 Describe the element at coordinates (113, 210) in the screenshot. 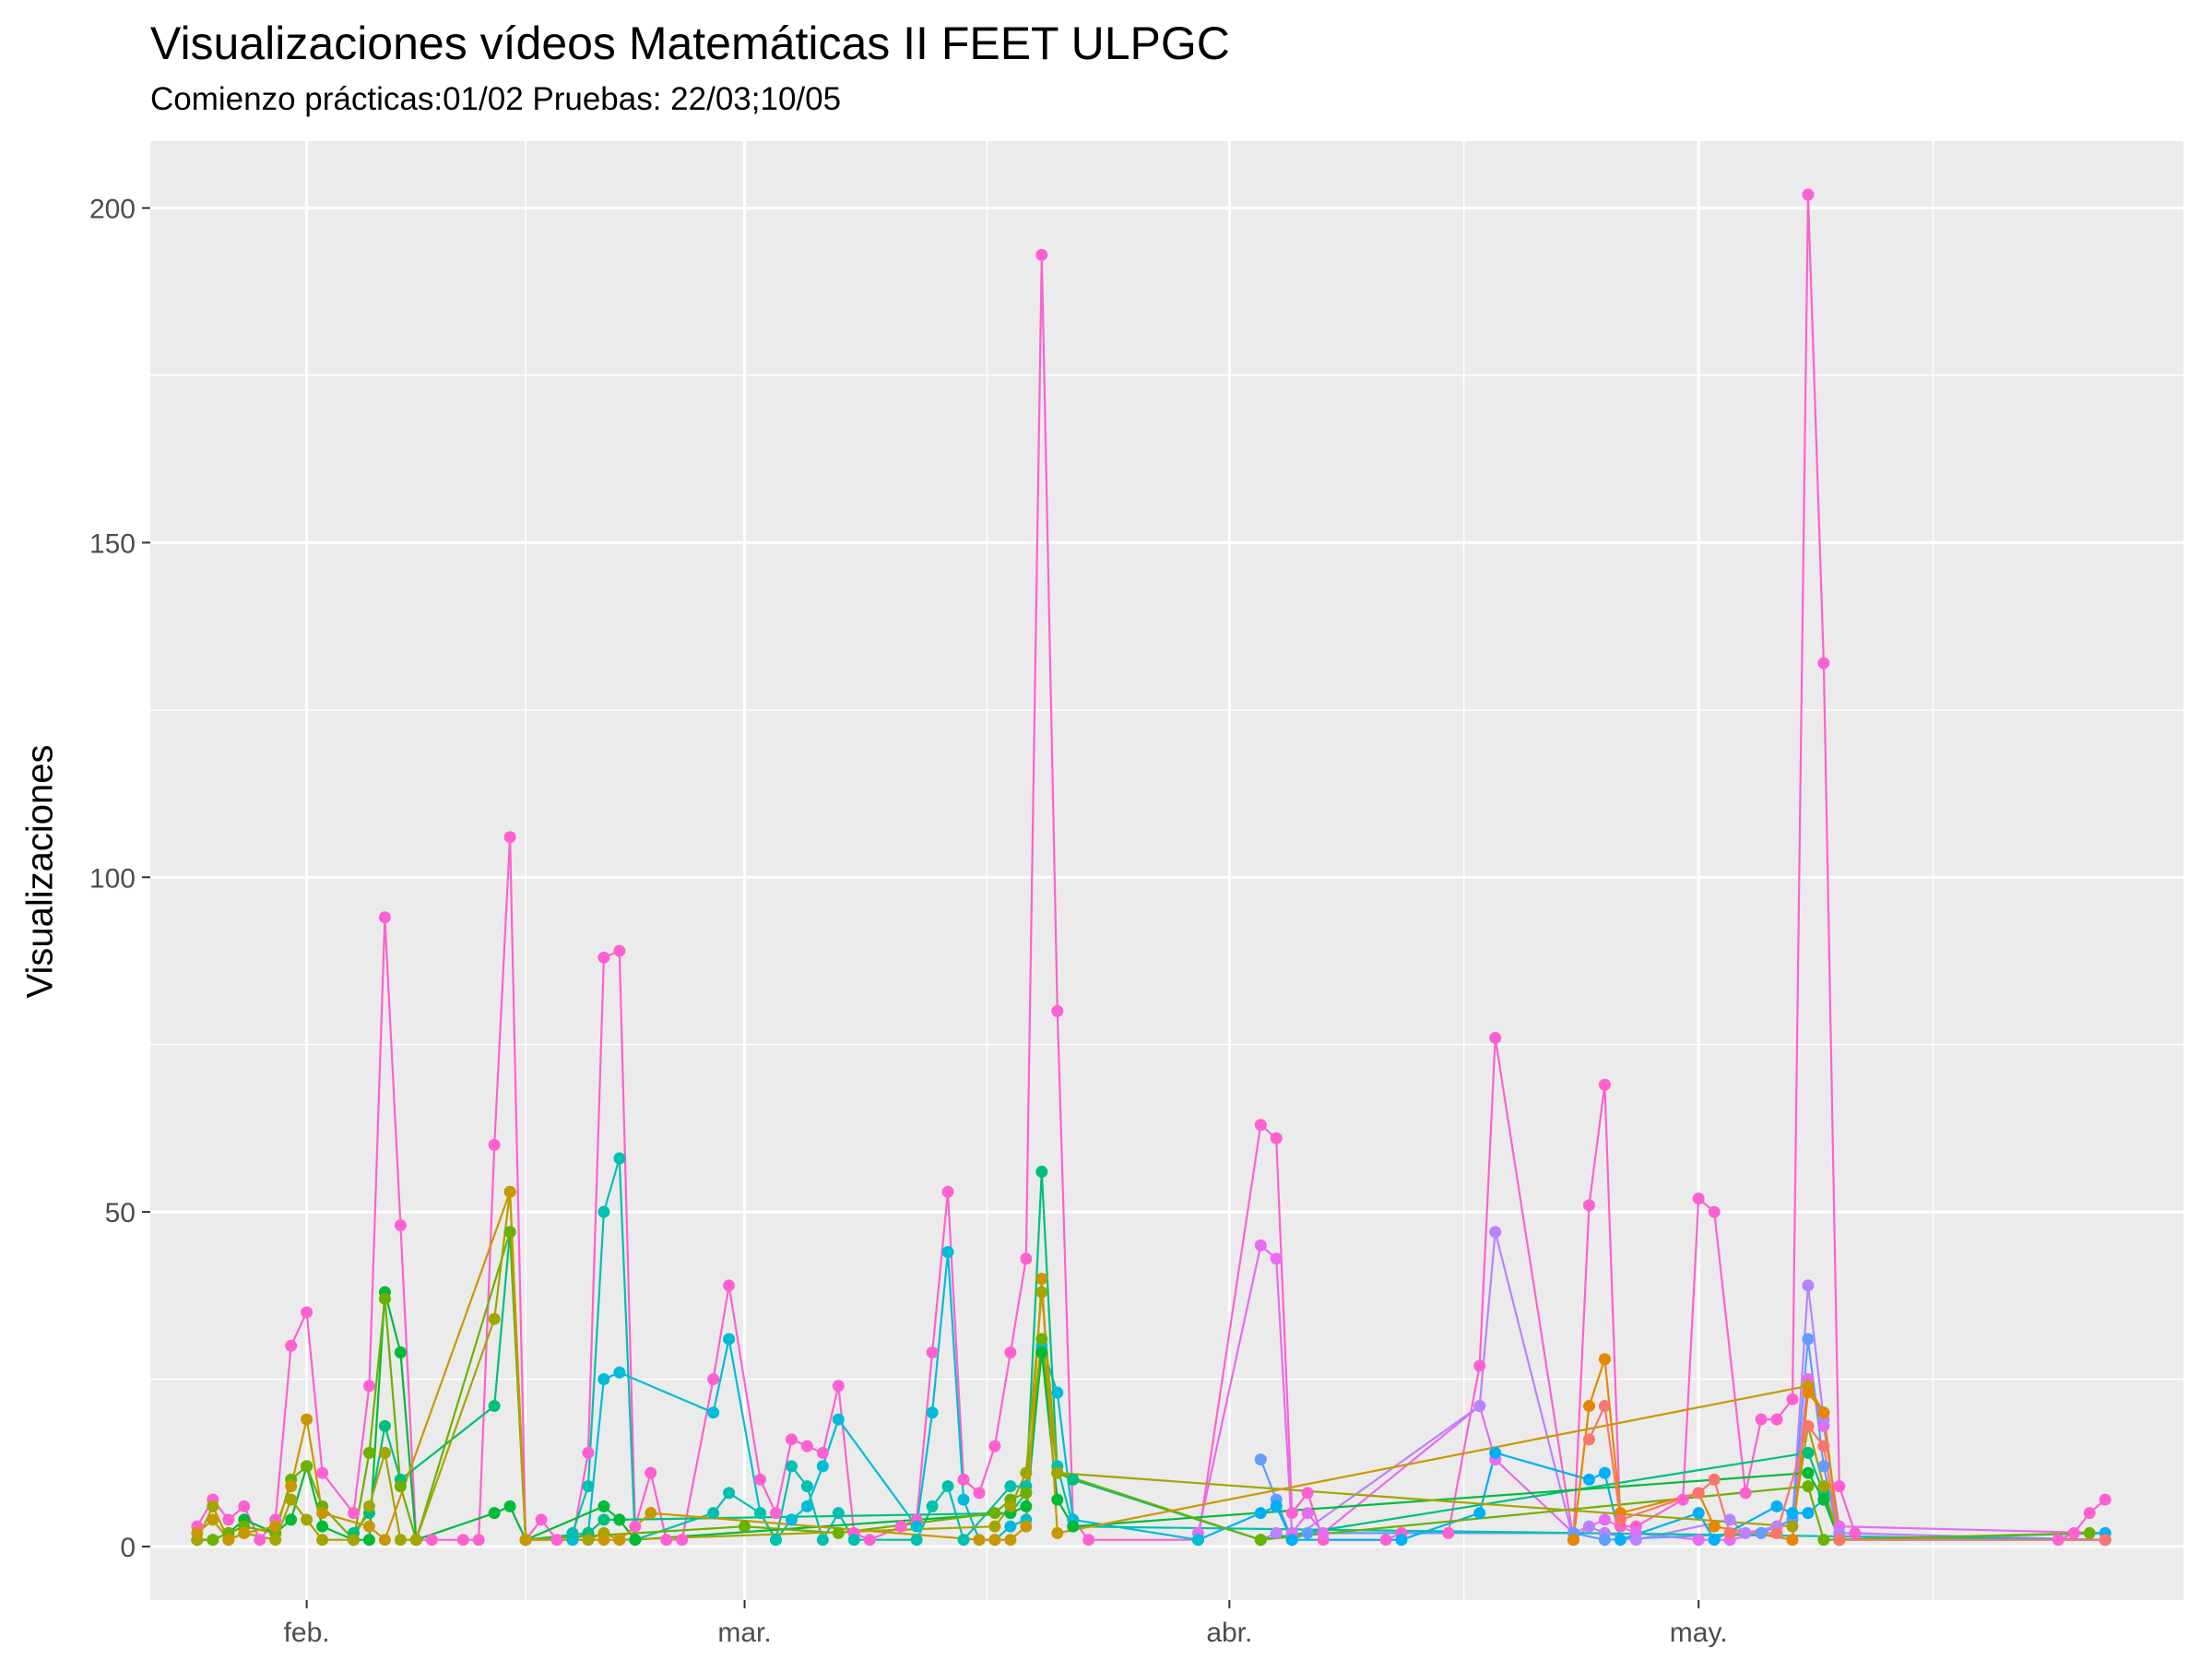

I see `y-tick-label: 200` at that location.